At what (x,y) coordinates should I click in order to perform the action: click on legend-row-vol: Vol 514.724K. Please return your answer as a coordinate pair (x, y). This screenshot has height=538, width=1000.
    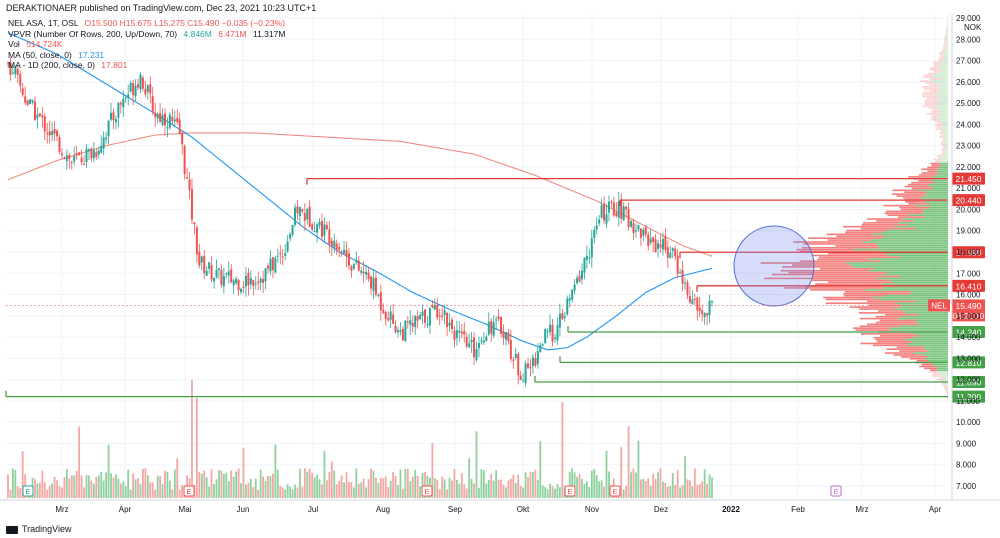
    Looking at the image, I should click on (146, 44).